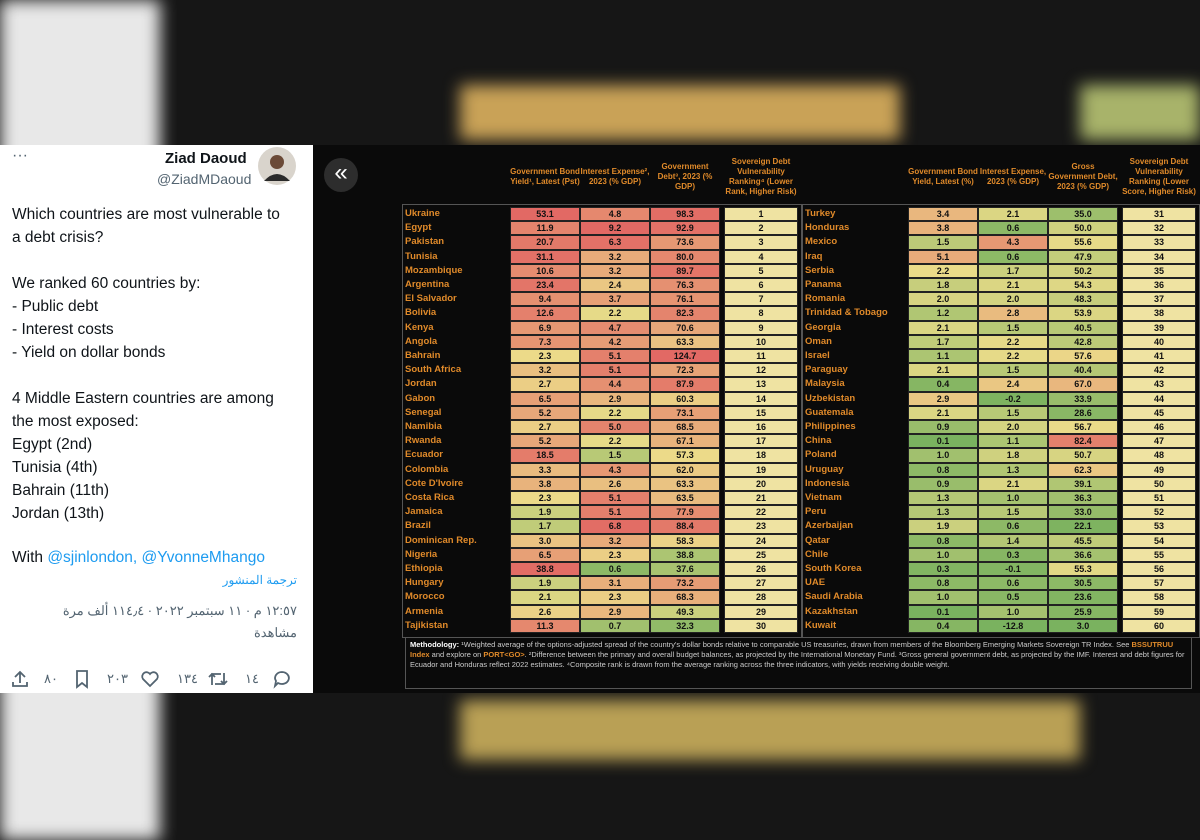 Image resolution: width=1200 pixels, height=840 pixels. What do you see at coordinates (423, 441) in the screenshot?
I see `country-name: Rwanda` at bounding box center [423, 441].